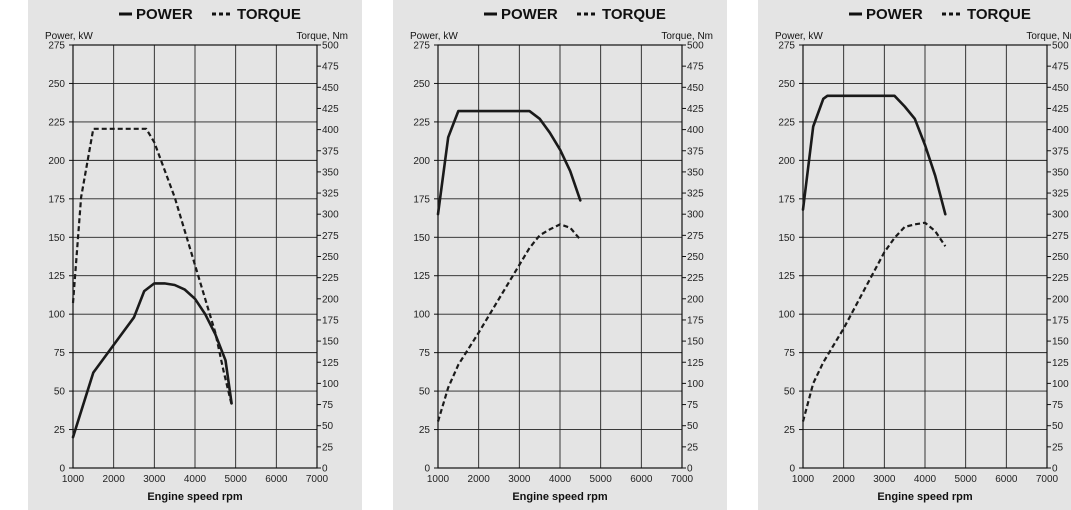  What do you see at coordinates (693, 426) in the screenshot?
I see `y-right-tick-label: 50` at bounding box center [693, 426].